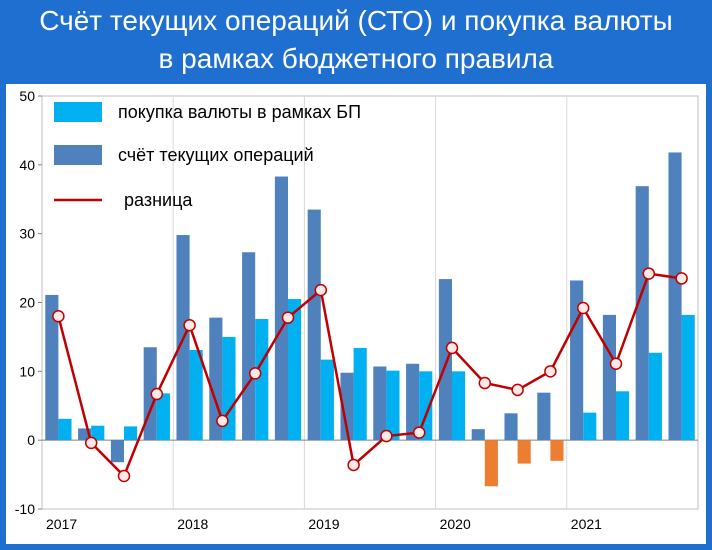 The width and height of the screenshot is (712, 550). I want to click on y-tick-label: 20, so click(27, 303).